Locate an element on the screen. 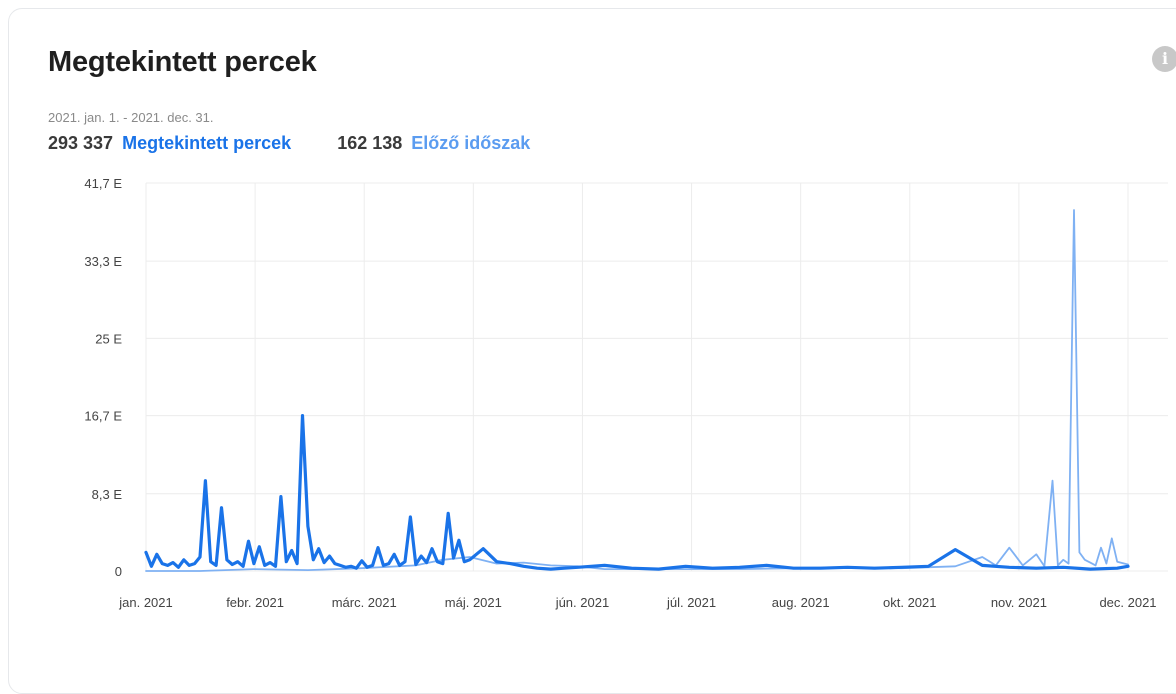 The width and height of the screenshot is (1176, 694). current-total: 293 337 is located at coordinates (81, 143).